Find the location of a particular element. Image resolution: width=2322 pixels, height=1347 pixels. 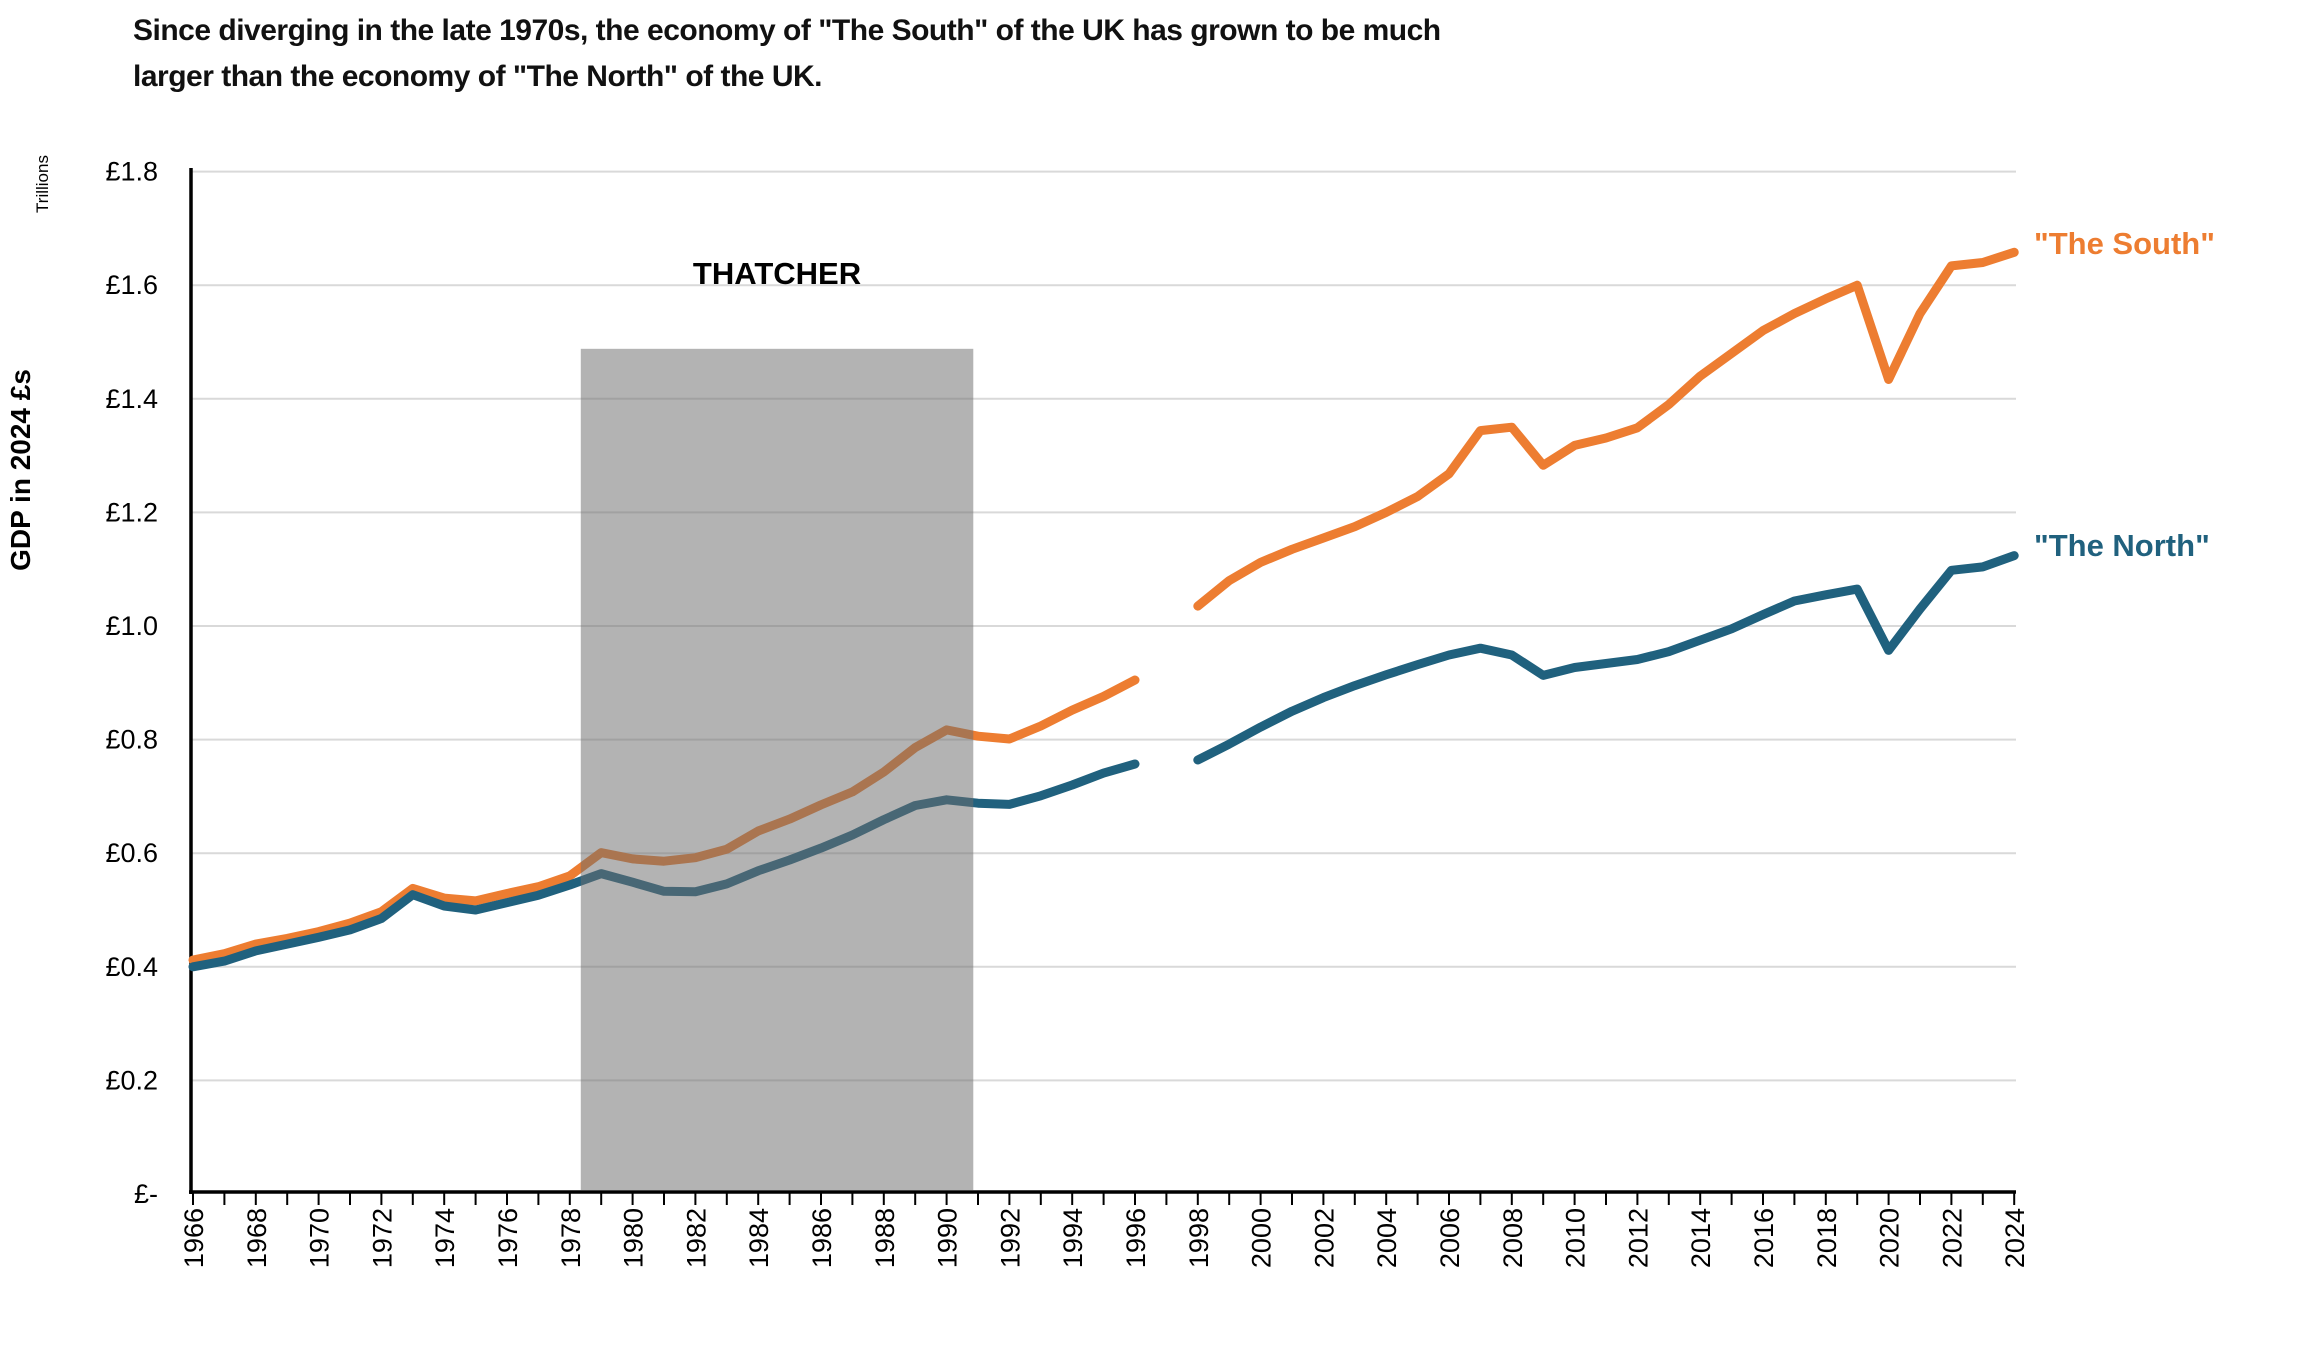

y-tick-label: £1.2 is located at coordinates (131, 512).